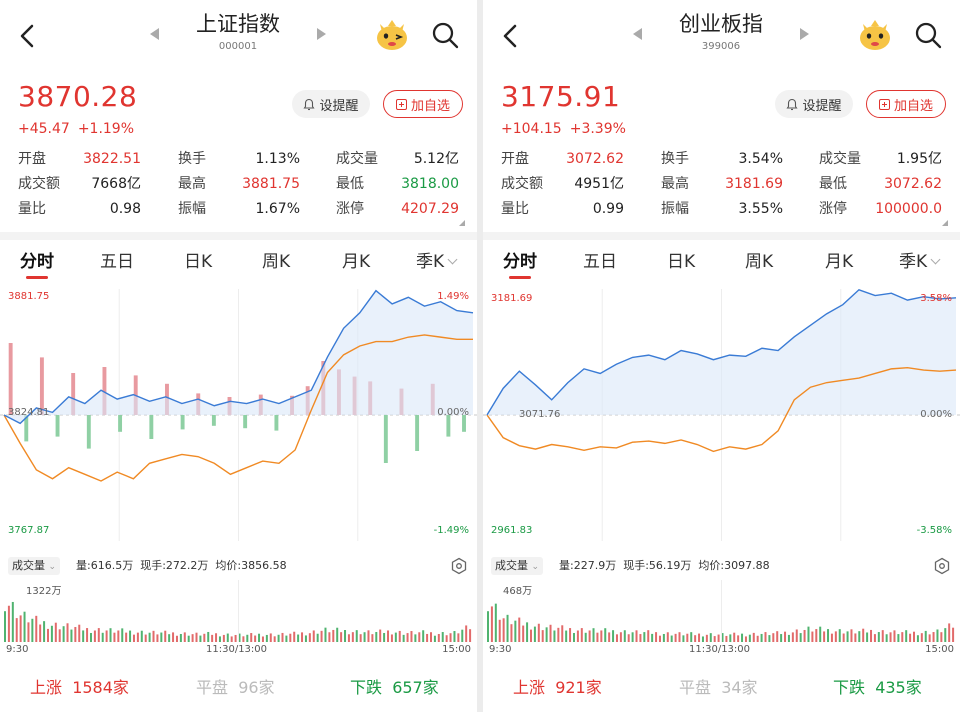 The height and width of the screenshot is (712, 960). I want to click on volume-info-bar: 成交量 ⌄ 量:227.9万 现手:56.19万 均价:3097.88, so click(721, 566).